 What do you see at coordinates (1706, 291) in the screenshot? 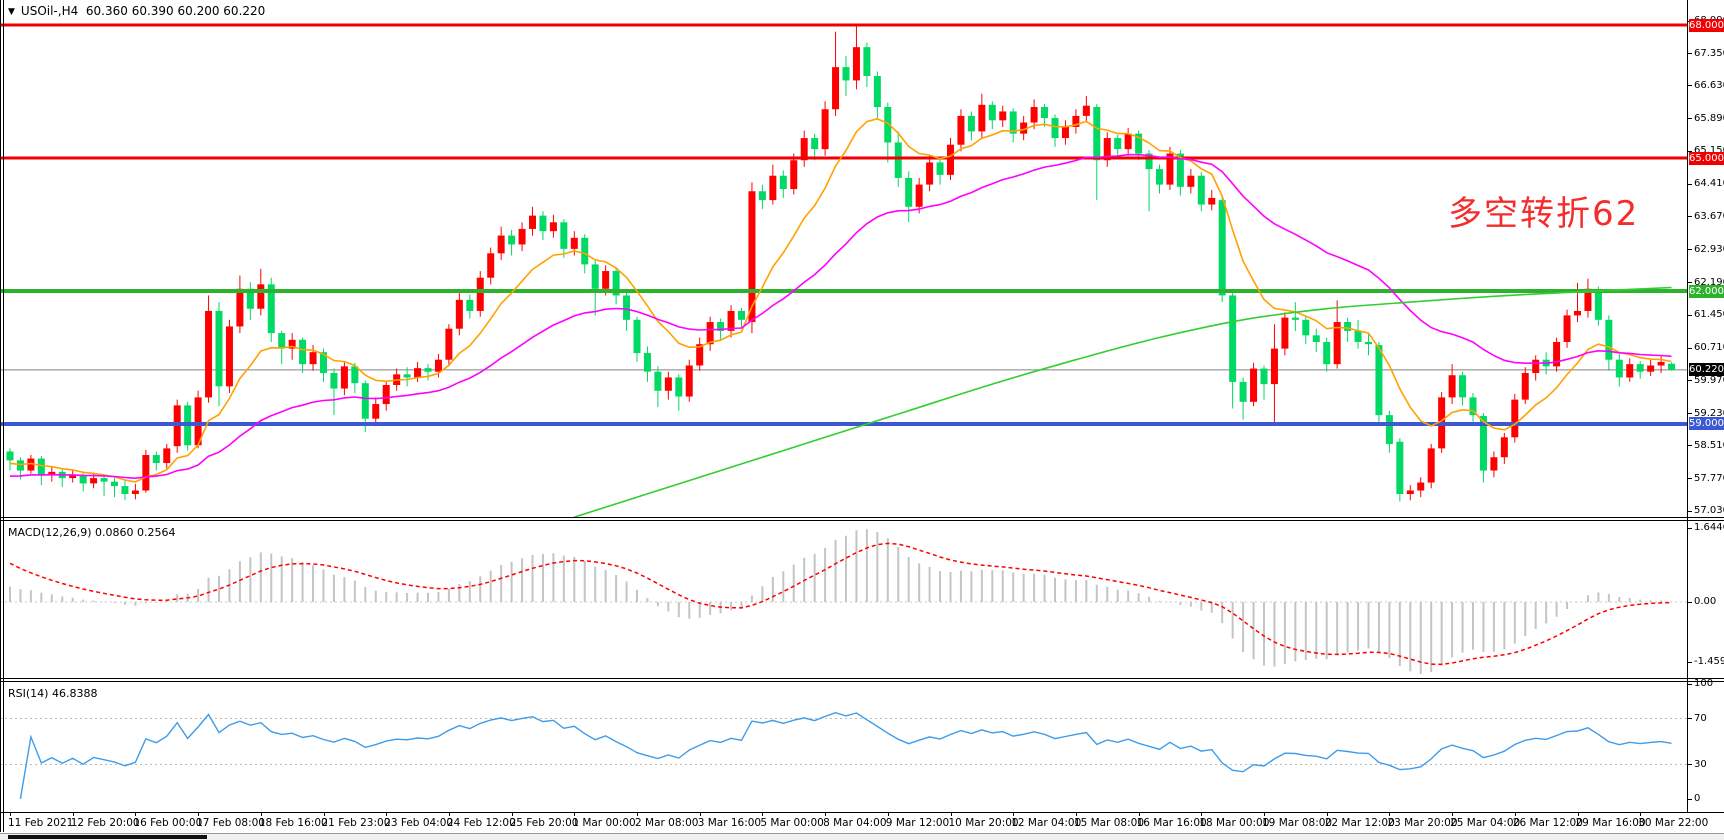
I see `price-level-badge: 62.000` at bounding box center [1706, 291].